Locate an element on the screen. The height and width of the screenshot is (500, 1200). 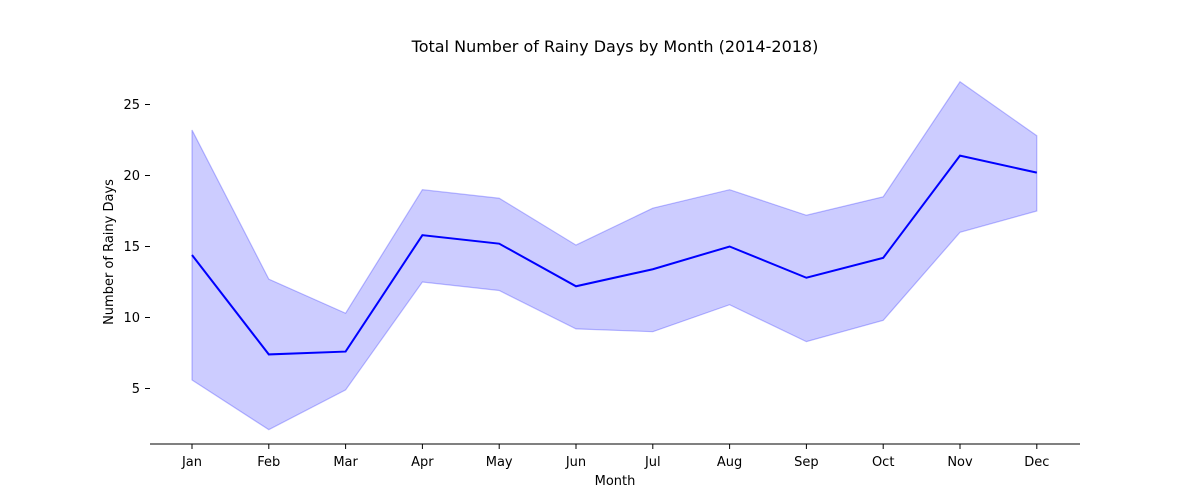
x-tick-label: Aug is located at coordinates (729, 462).